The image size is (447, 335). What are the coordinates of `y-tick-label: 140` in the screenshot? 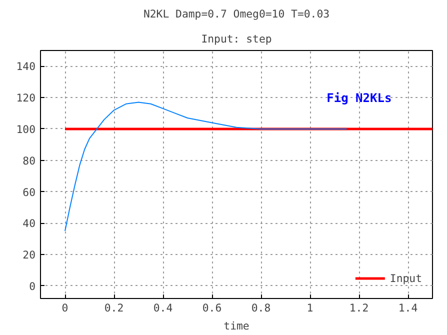 It's located at (26, 67).